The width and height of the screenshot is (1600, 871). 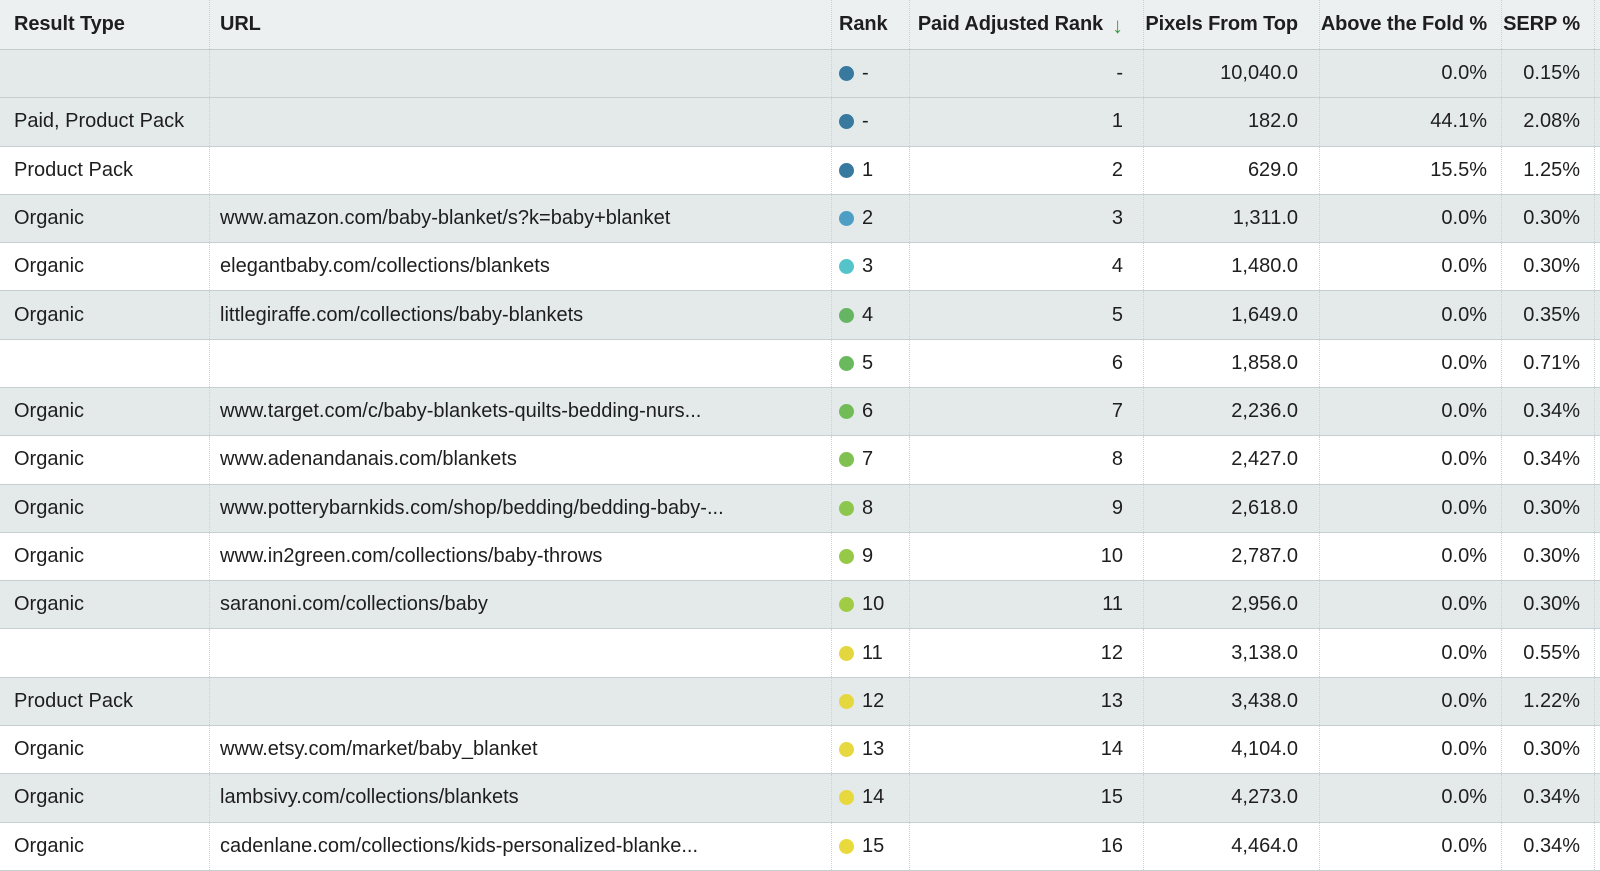 What do you see at coordinates (1231, 701) in the screenshot?
I see `pixels-from-top-cell: 3,438.0` at bounding box center [1231, 701].